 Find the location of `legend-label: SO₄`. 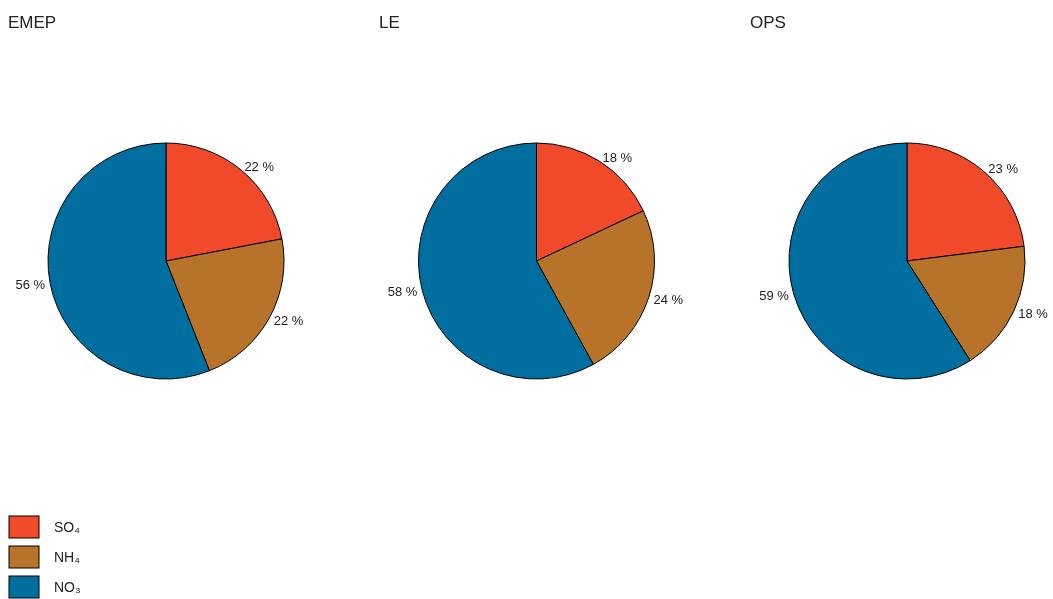

legend-label: SO₄ is located at coordinates (67, 526).